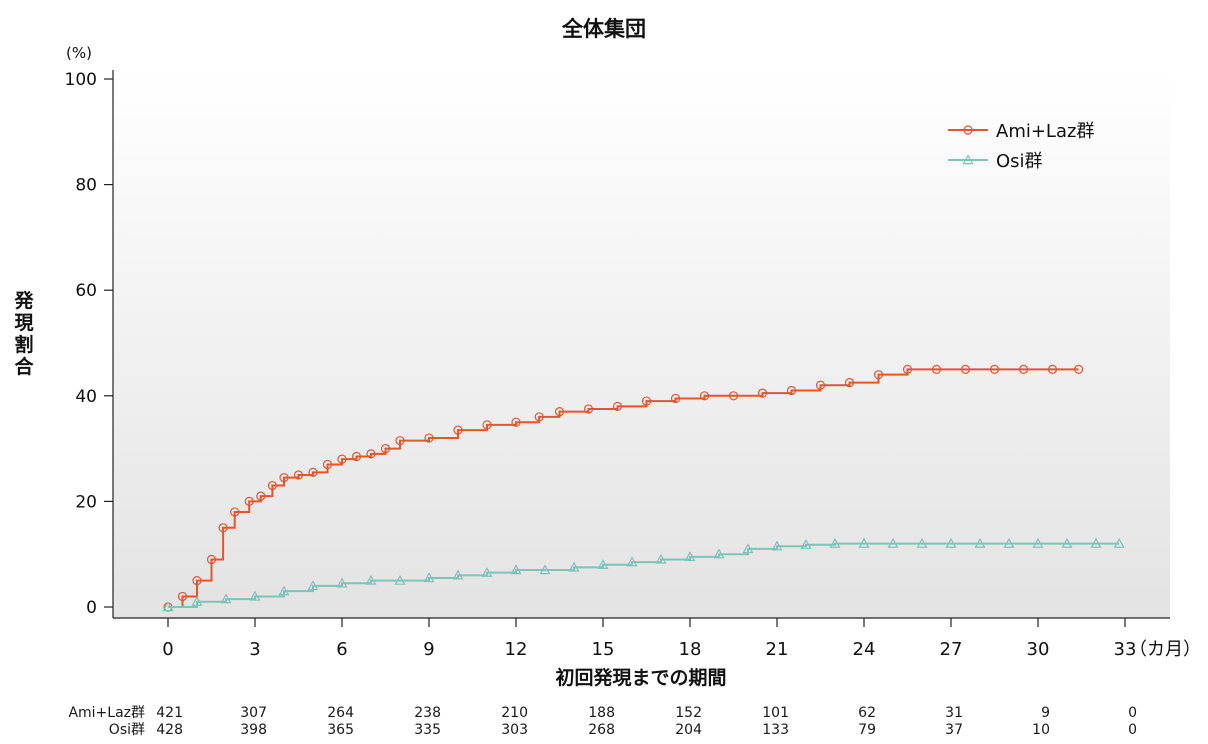 The width and height of the screenshot is (1208, 744). I want to click on risk-row-label: Ami+Laz群, so click(106, 713).